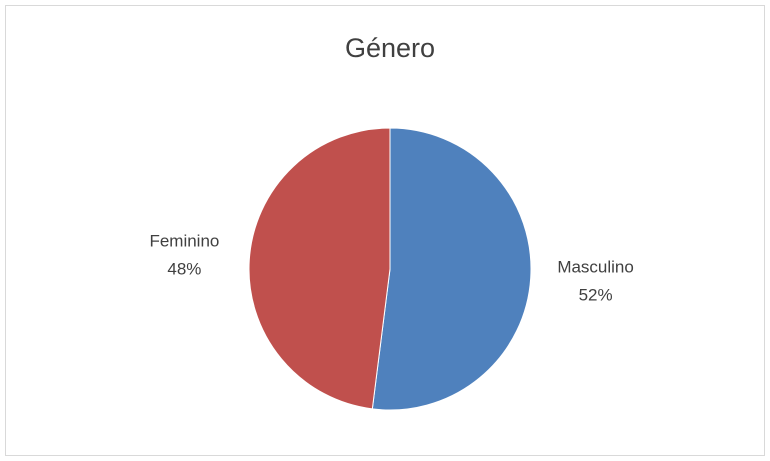  I want to click on slice-label: Feminino, so click(184, 241).